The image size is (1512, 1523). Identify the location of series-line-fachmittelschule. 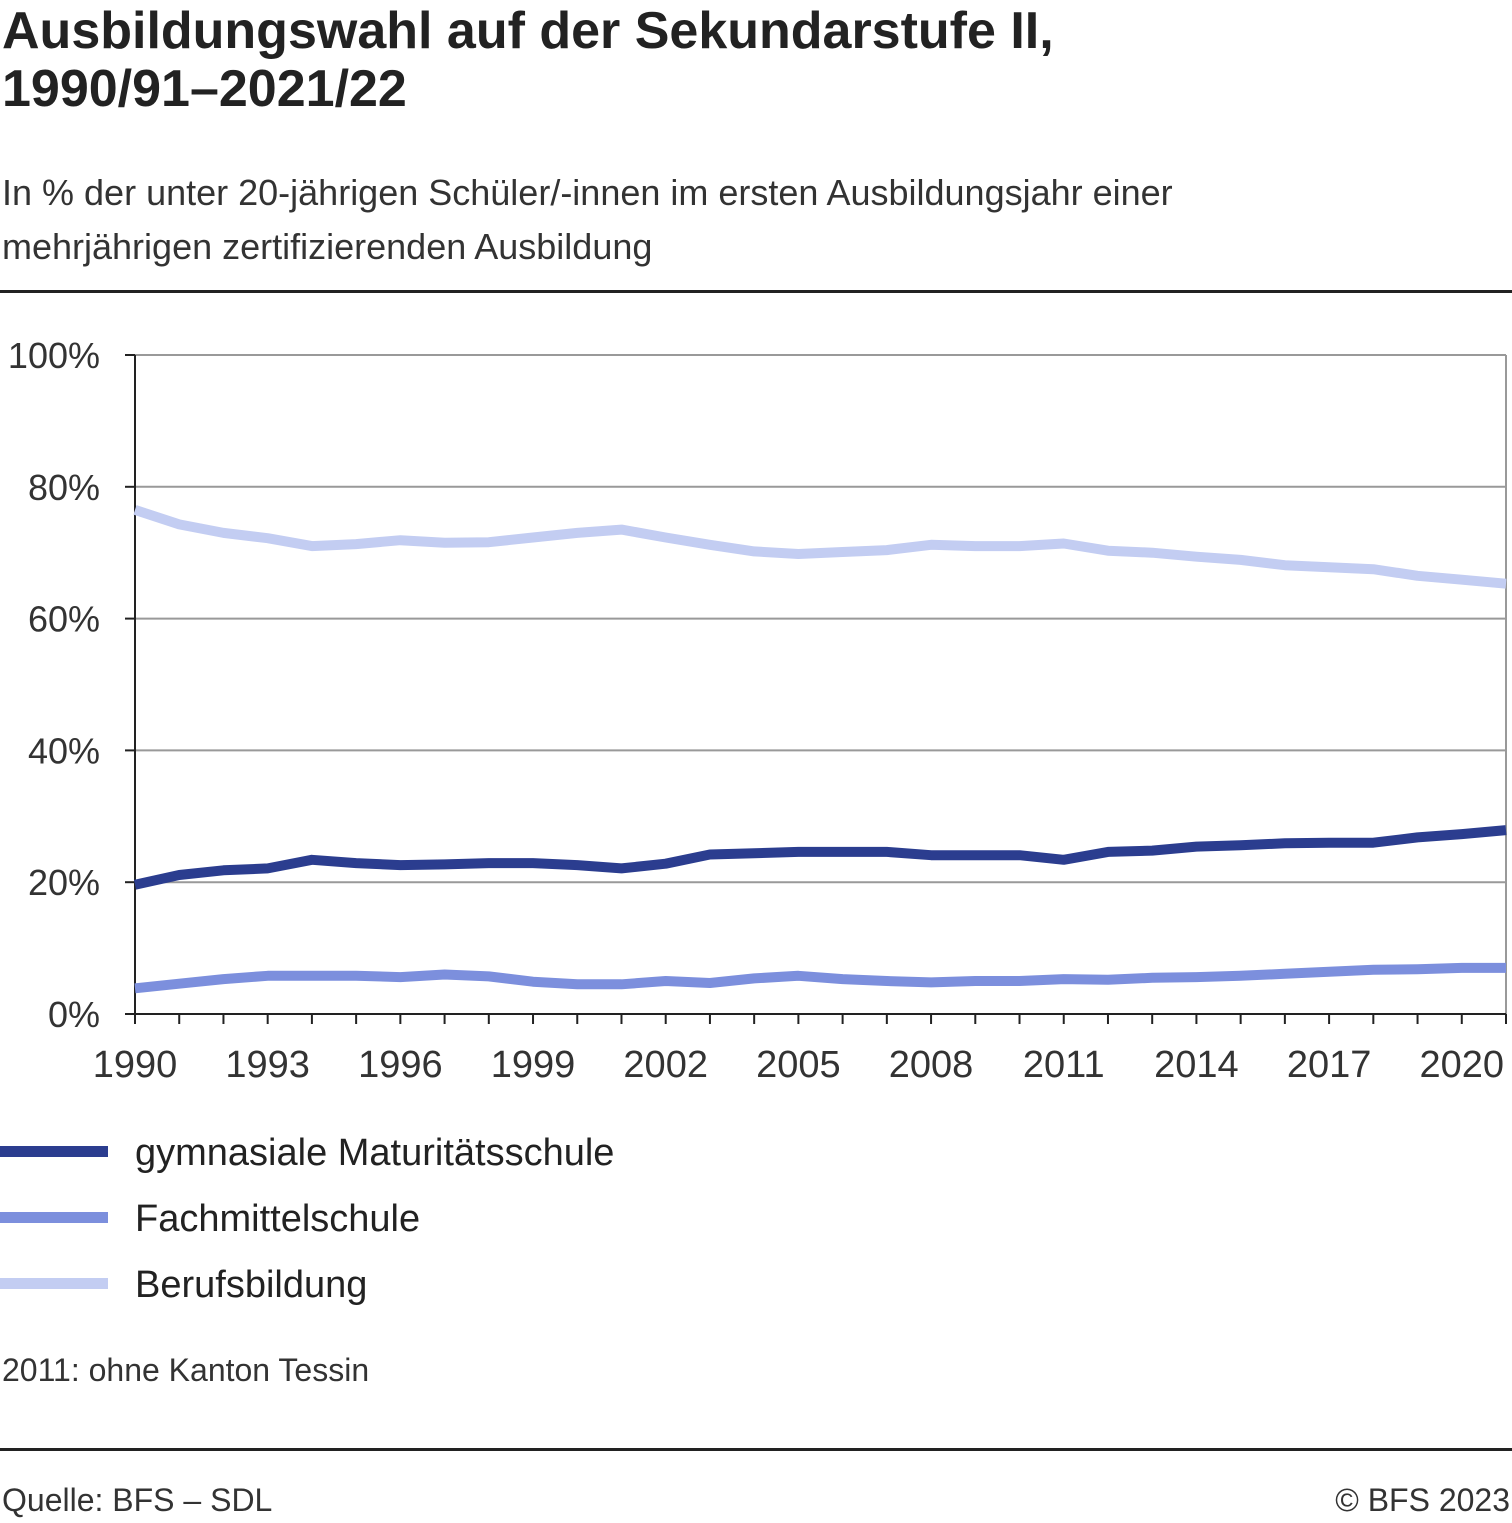
(820, 978).